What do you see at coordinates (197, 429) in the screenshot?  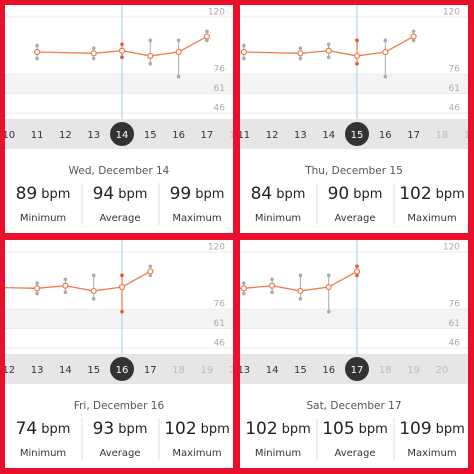 I see `stat-value: 102 bpm` at bounding box center [197, 429].